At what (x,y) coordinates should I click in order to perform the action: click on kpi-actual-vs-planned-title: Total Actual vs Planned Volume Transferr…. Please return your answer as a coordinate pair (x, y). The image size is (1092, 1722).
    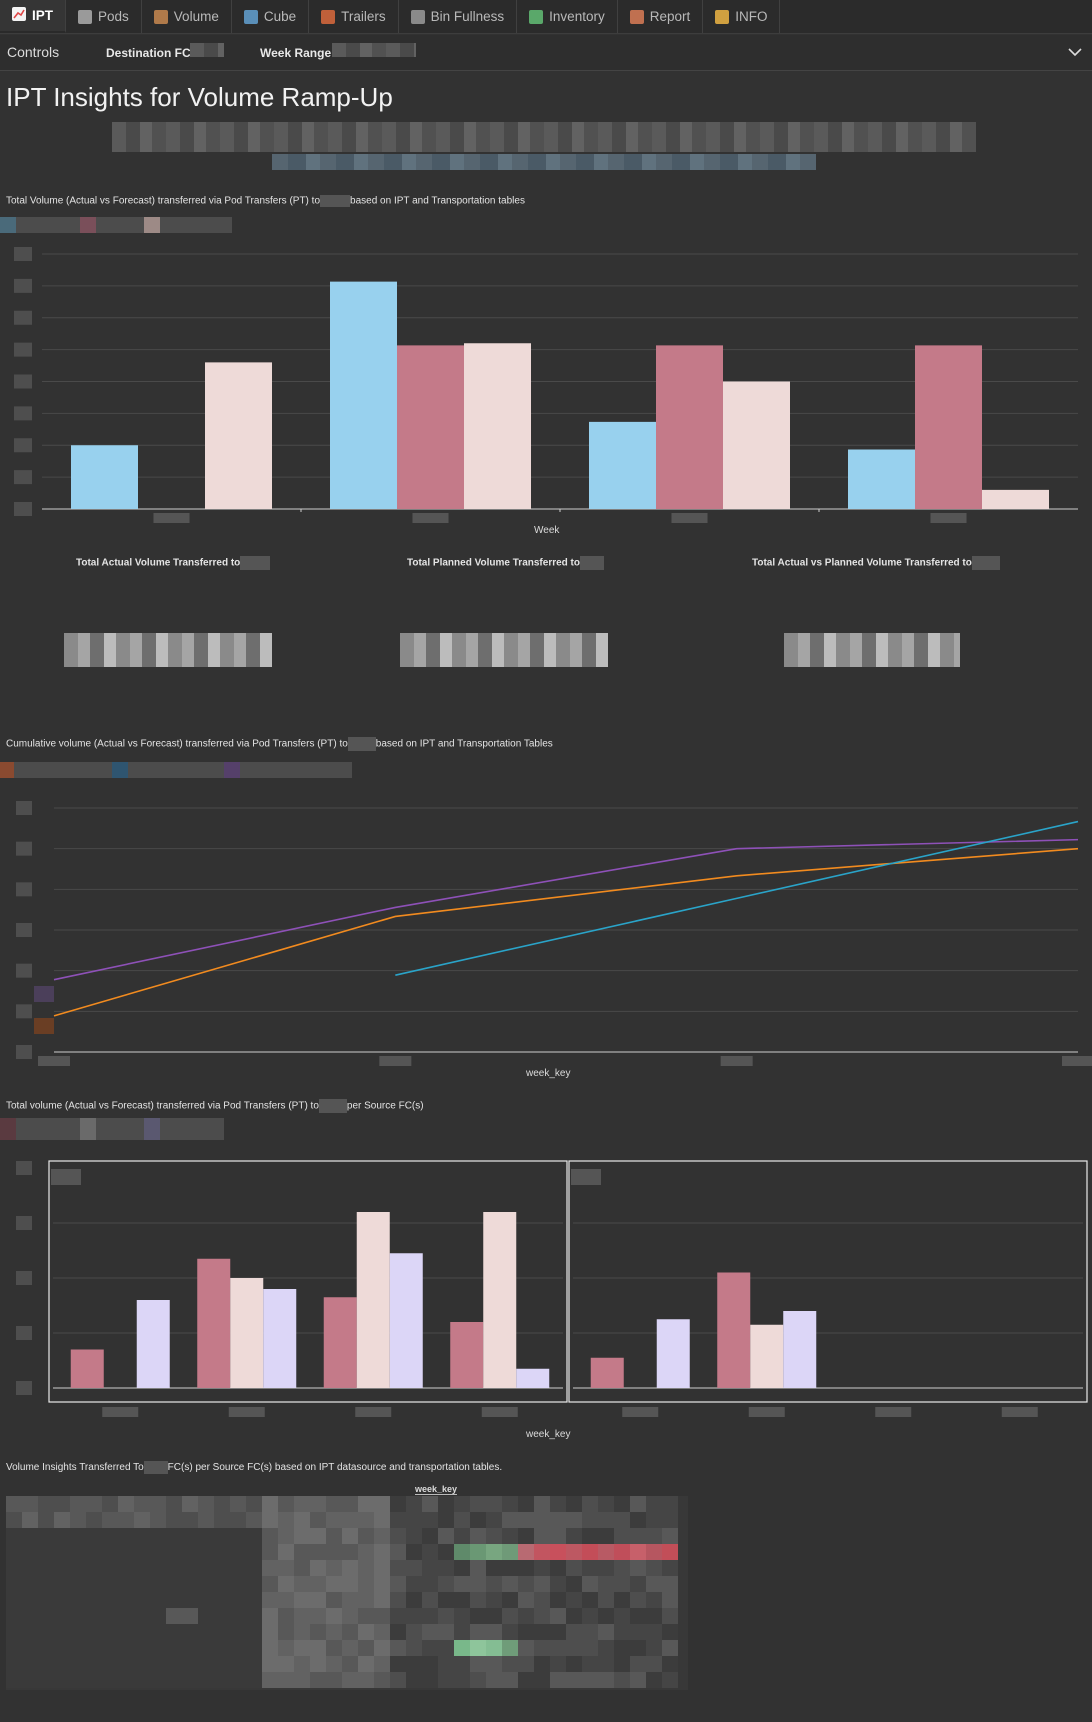
    Looking at the image, I should click on (876, 563).